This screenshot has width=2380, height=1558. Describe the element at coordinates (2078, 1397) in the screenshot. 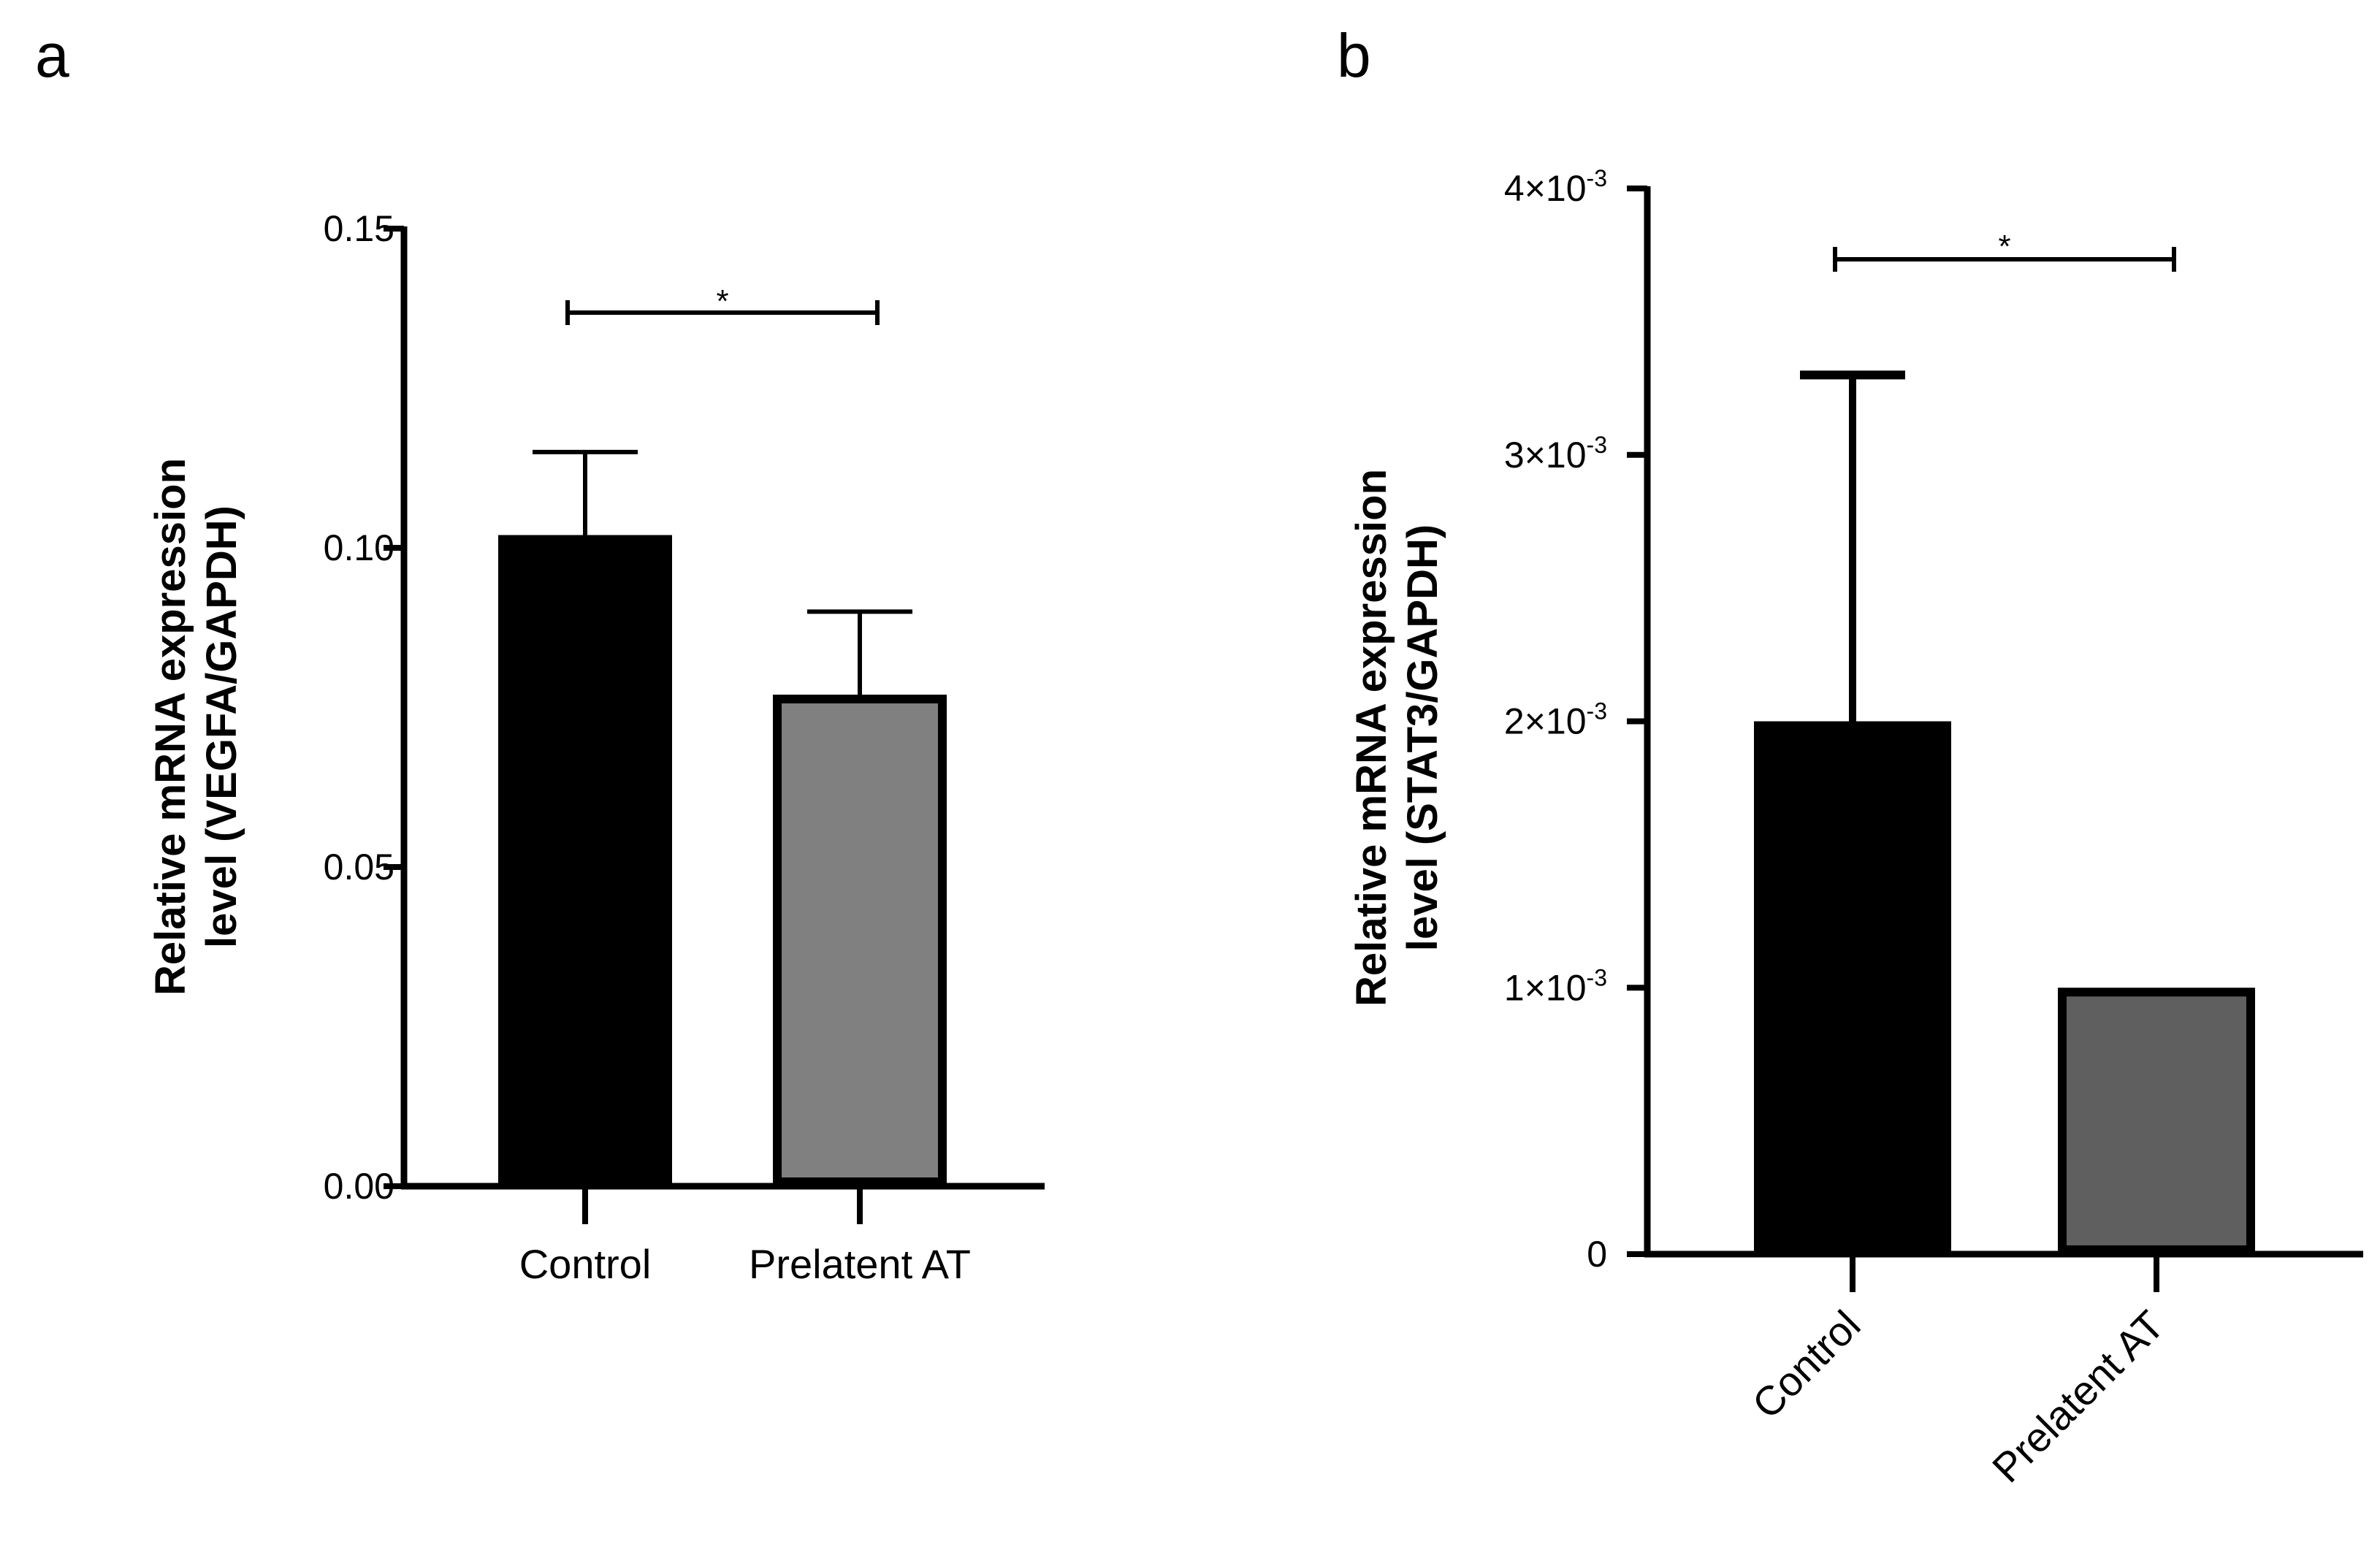

I see `x-tick-label-b-1: Prelatent AT` at that location.